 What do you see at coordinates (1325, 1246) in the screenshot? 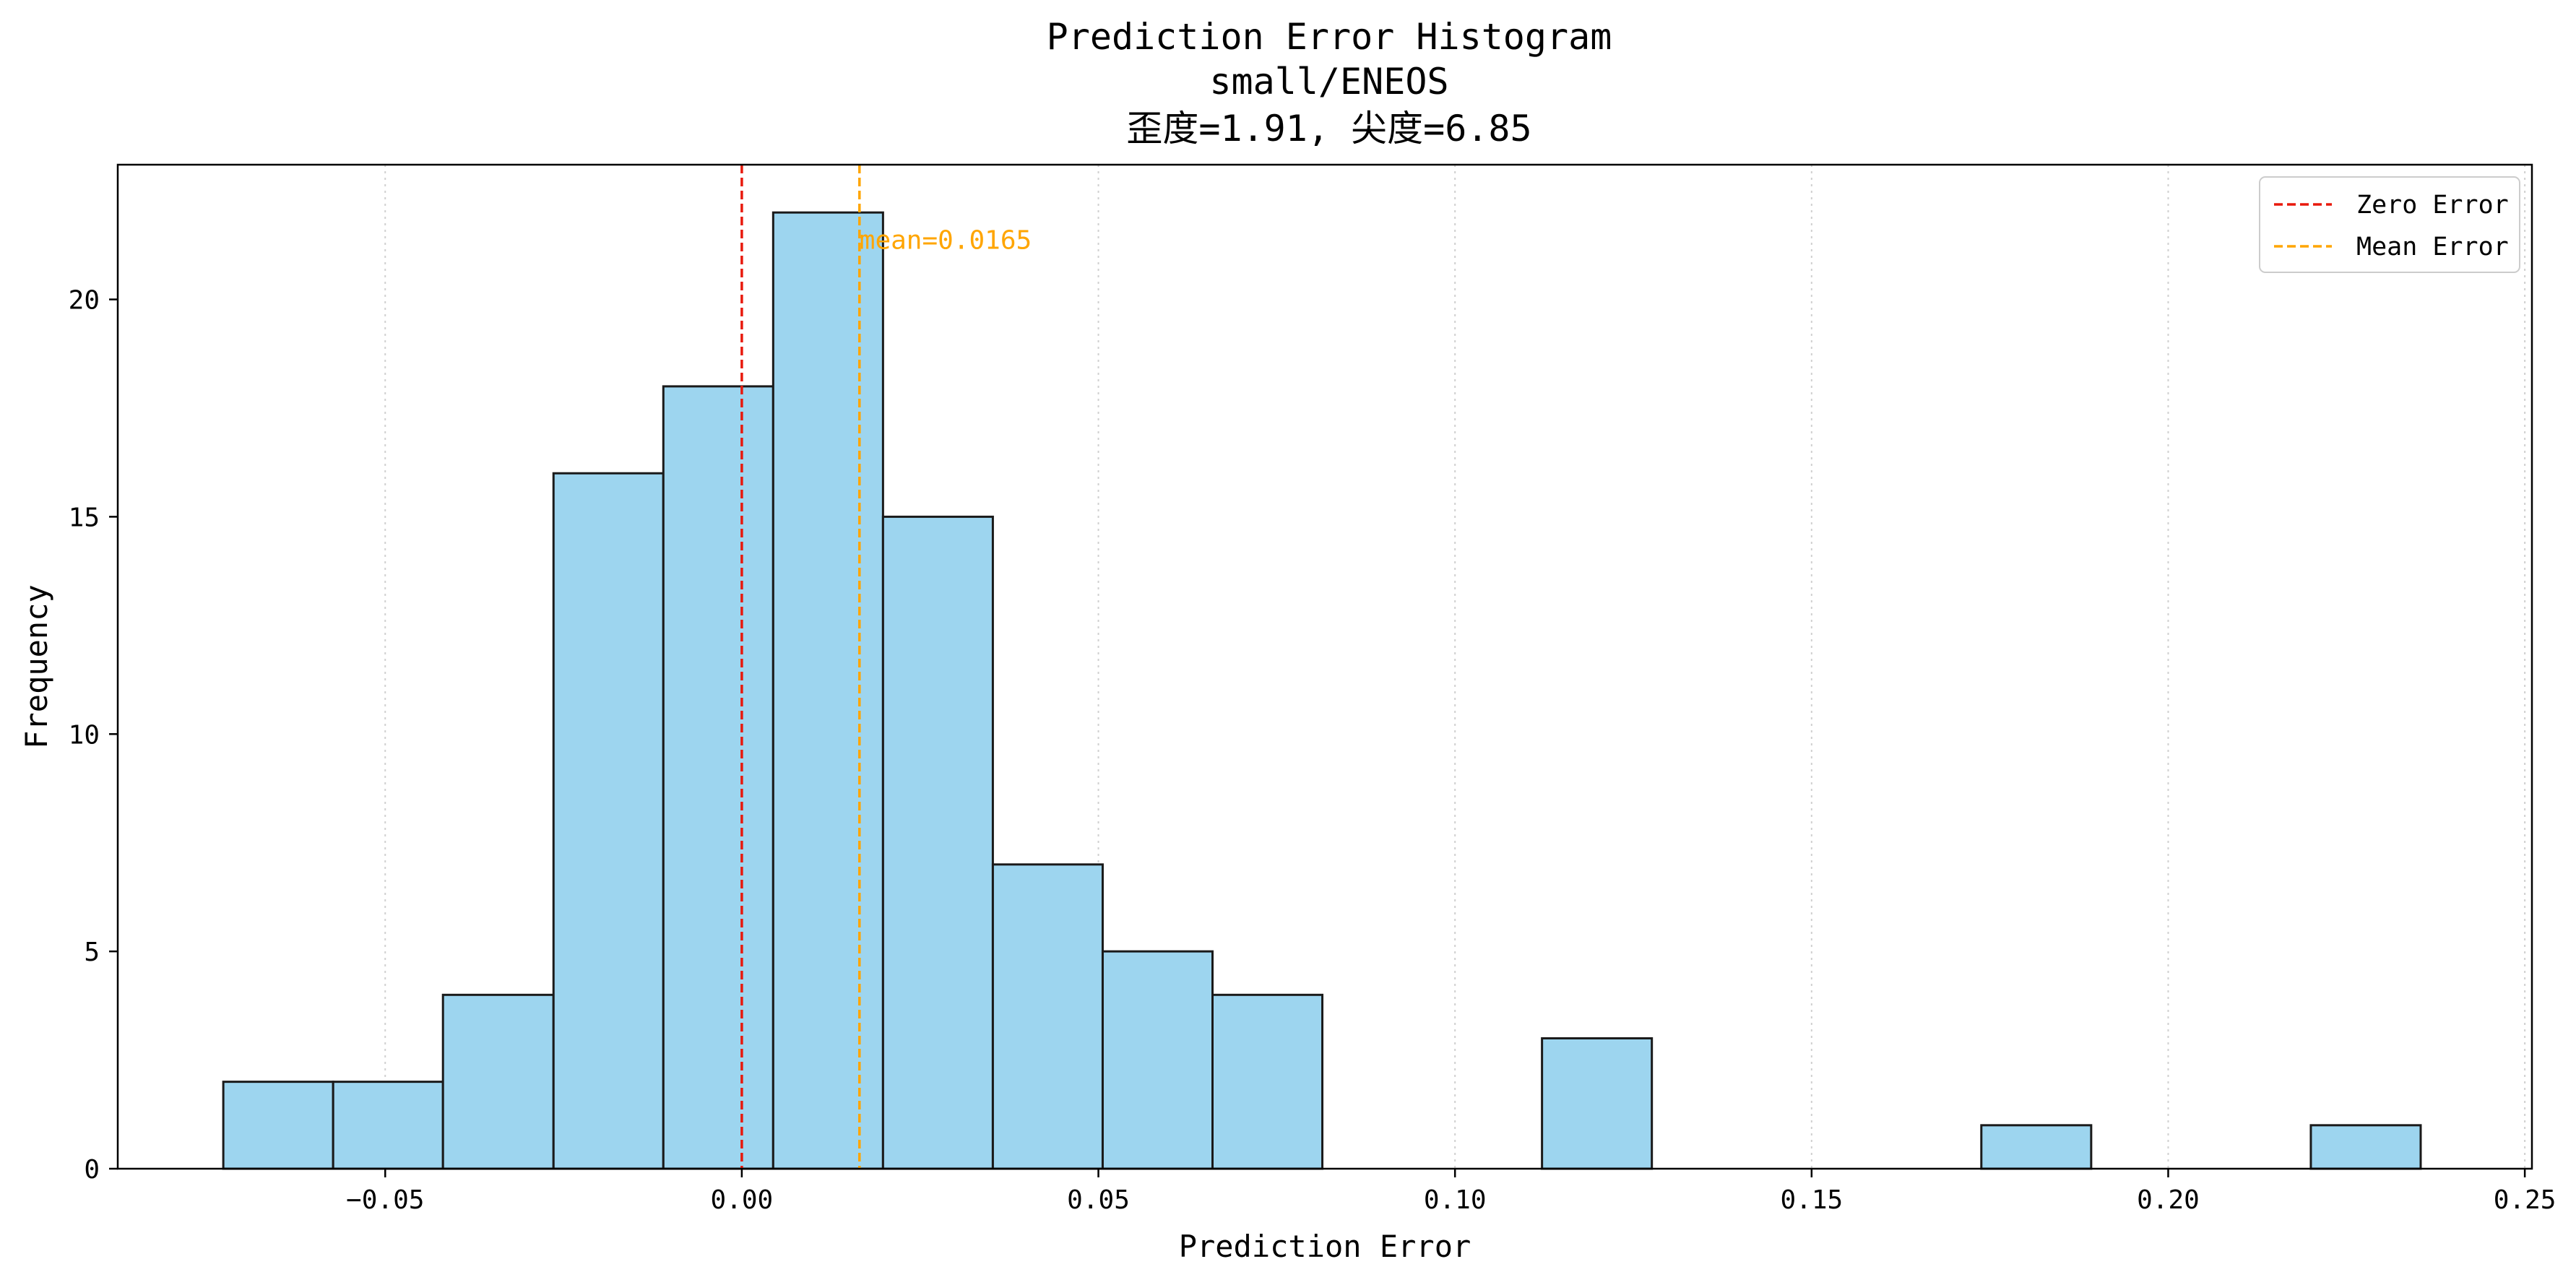
I see `x-axis-label: Prediction Error` at bounding box center [1325, 1246].